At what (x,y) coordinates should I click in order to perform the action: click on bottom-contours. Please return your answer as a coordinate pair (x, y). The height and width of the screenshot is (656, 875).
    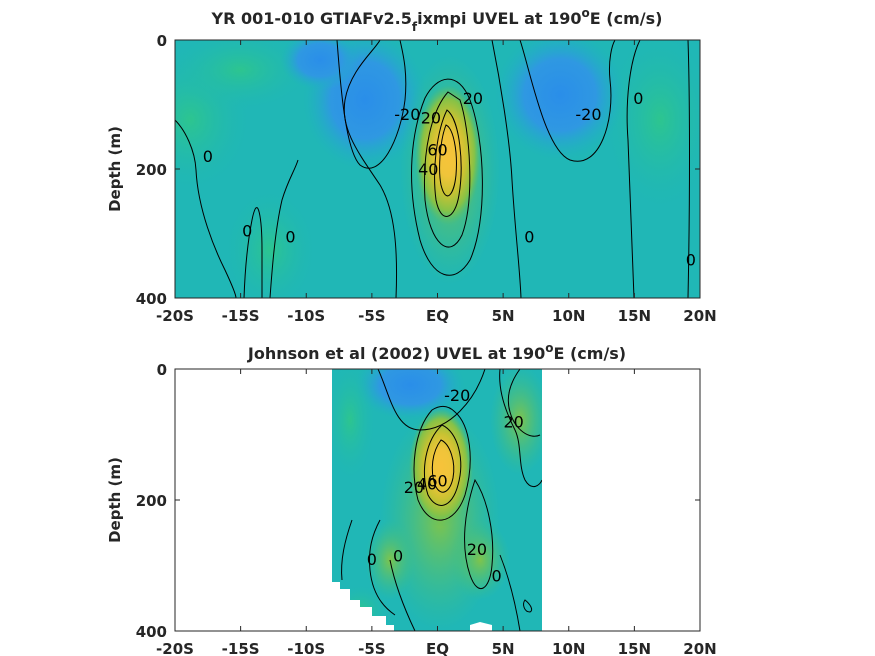
    Looking at the image, I should click on (441, 500).